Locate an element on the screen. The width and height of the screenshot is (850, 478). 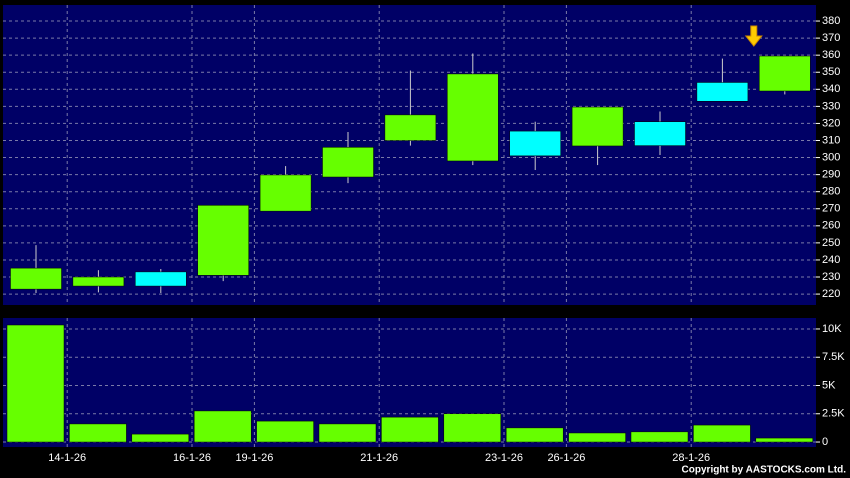
x-tick-label: 23-1-26 is located at coordinates (504, 458).